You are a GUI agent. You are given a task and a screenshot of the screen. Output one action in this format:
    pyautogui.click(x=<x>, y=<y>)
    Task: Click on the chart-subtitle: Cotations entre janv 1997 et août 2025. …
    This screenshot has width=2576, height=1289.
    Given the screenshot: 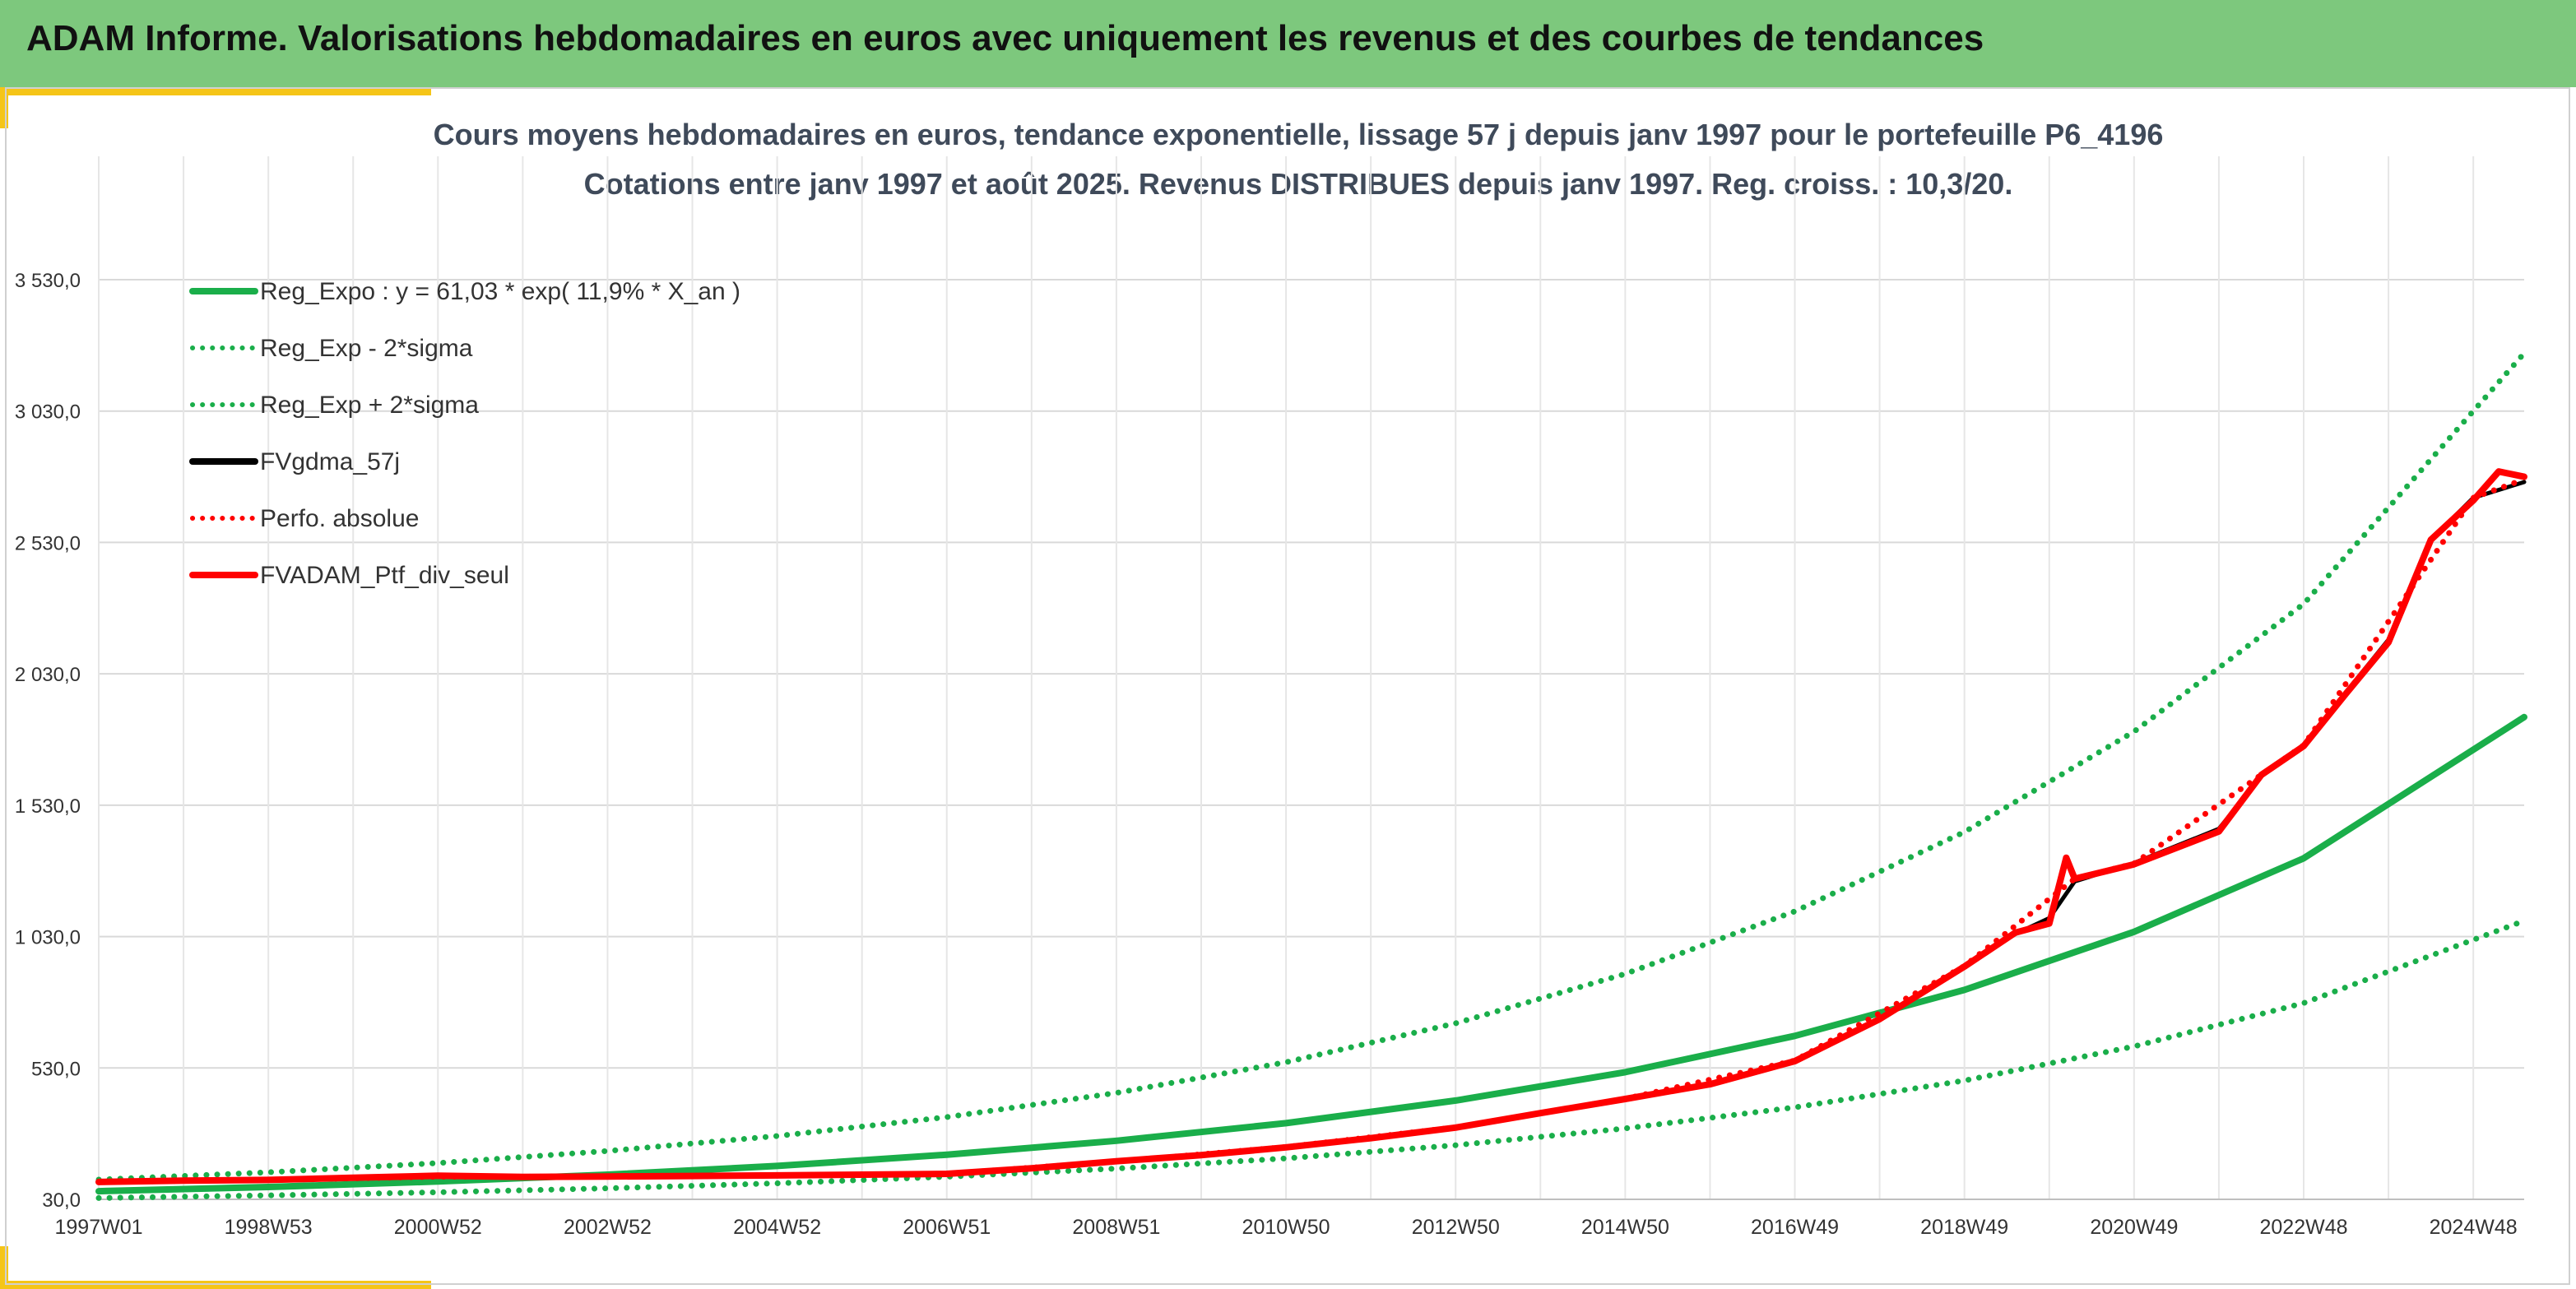 What is the action you would take?
    pyautogui.click(x=1298, y=184)
    